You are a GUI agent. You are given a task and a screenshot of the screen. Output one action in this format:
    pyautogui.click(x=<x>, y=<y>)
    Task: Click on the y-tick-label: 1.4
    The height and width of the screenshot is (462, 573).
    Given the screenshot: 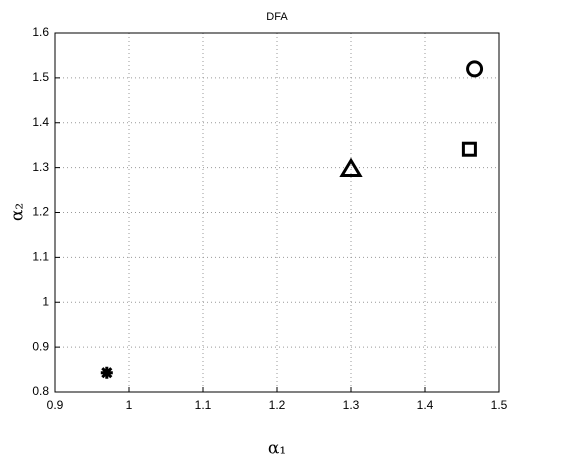 What is the action you would take?
    pyautogui.click(x=40, y=122)
    